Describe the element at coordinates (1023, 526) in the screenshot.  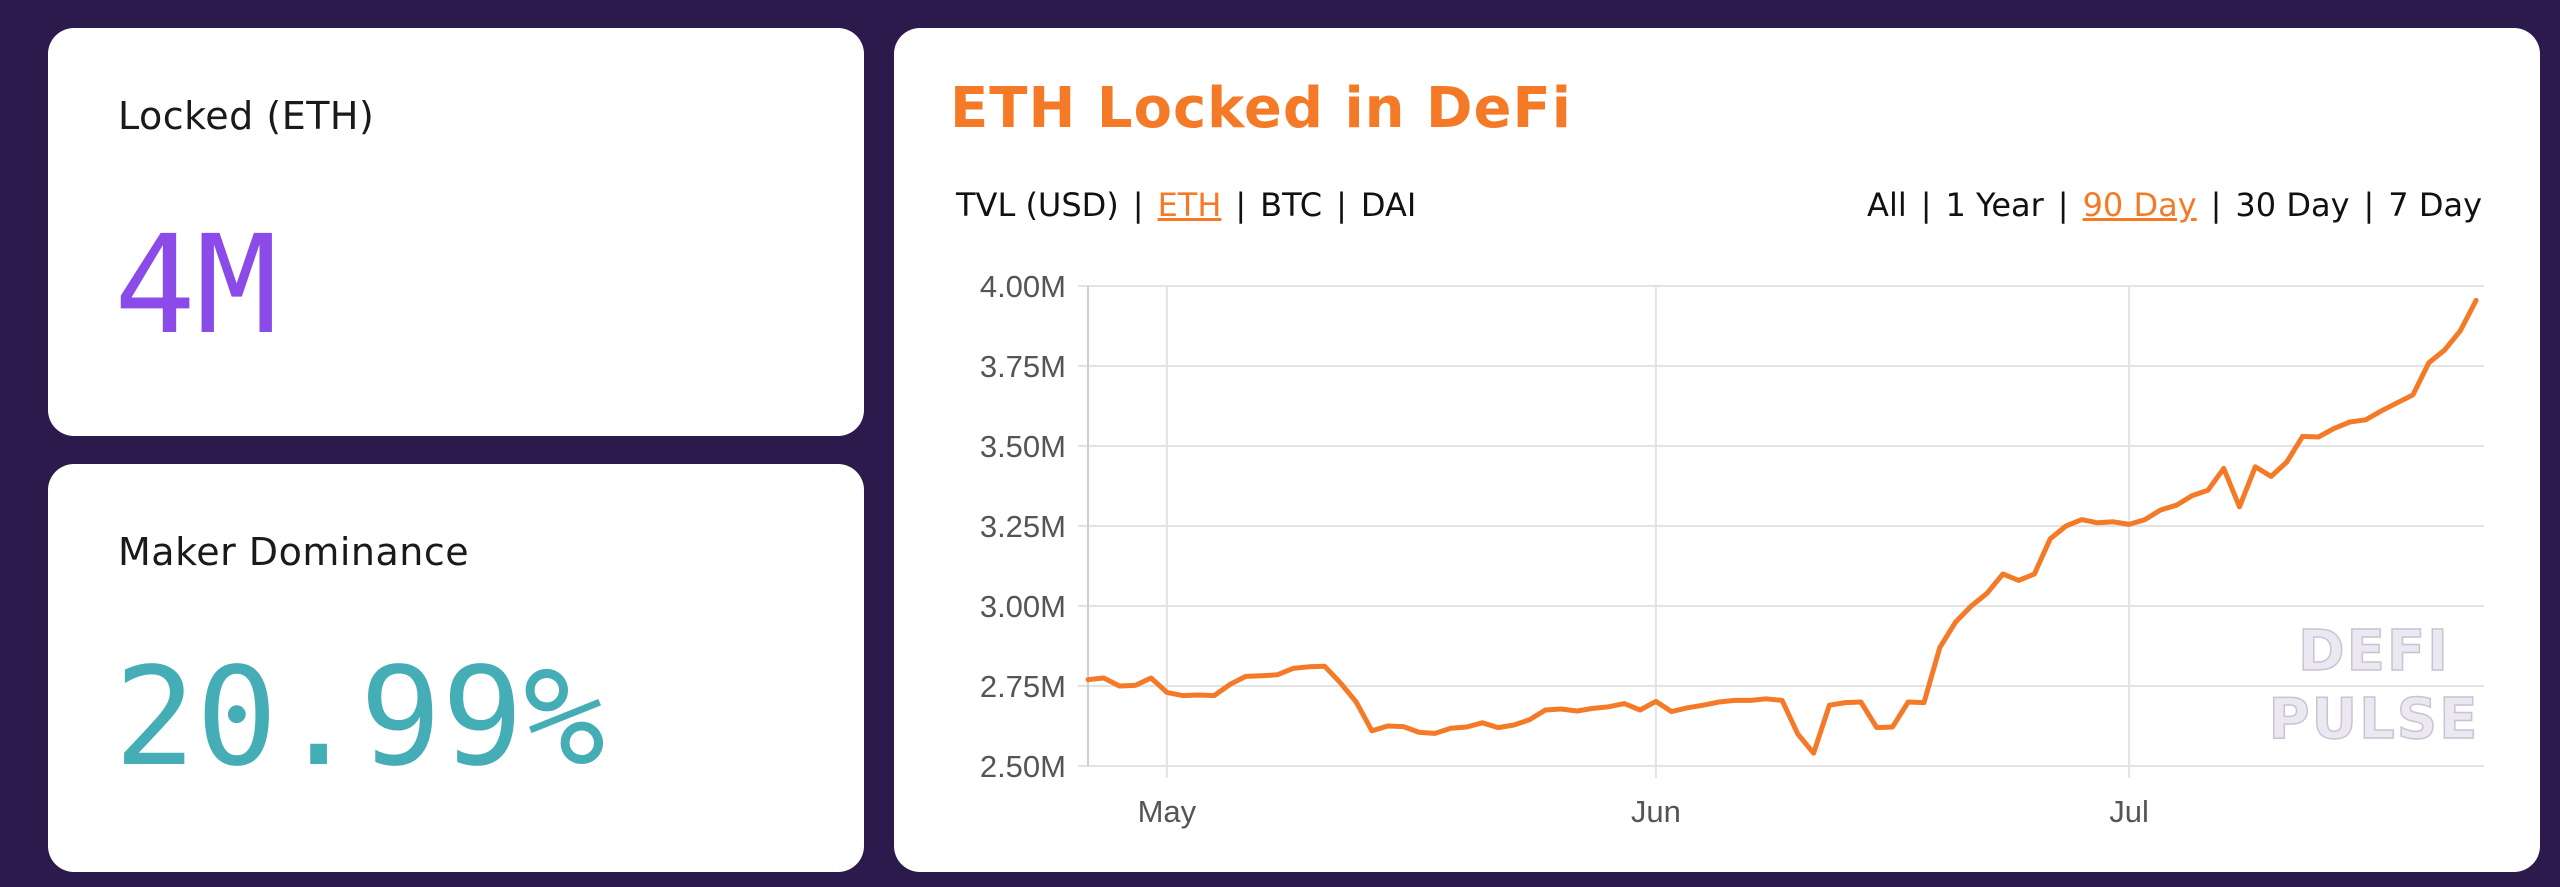
I see `y-tick-label: 3.25M` at that location.